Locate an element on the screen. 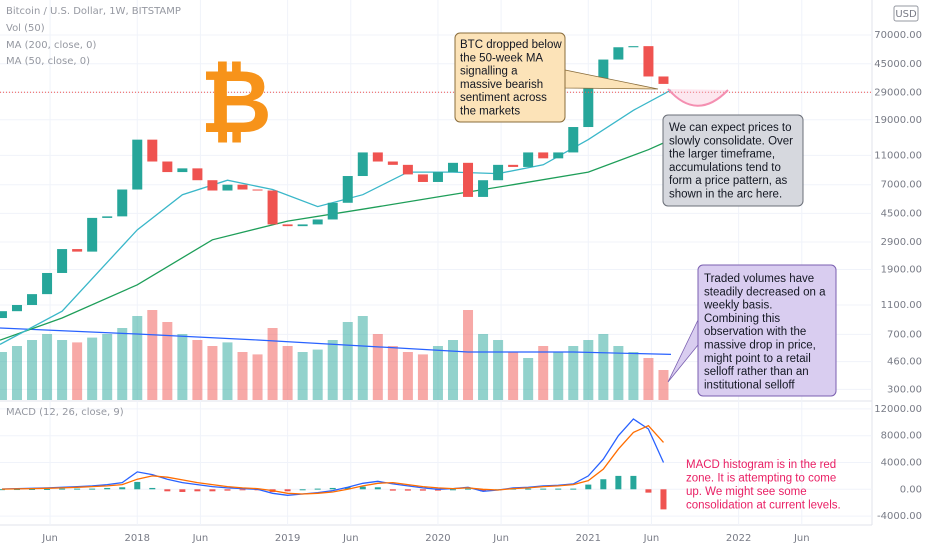 The image size is (932, 550). annotation-line: We can expect prices to is located at coordinates (730, 128).